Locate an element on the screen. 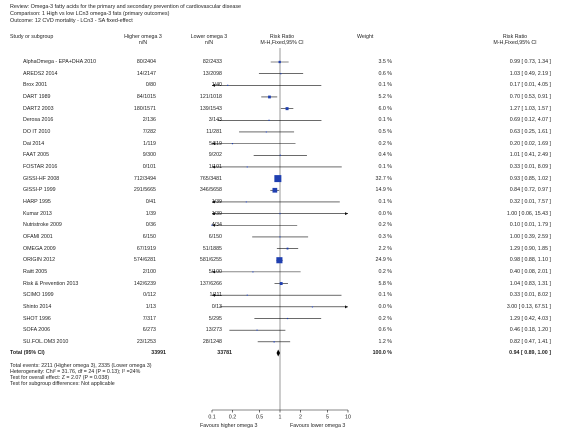 This screenshot has height=433, width=566. rr-plot-method: M-H,Fixed,95% CI is located at coordinates (282, 43).